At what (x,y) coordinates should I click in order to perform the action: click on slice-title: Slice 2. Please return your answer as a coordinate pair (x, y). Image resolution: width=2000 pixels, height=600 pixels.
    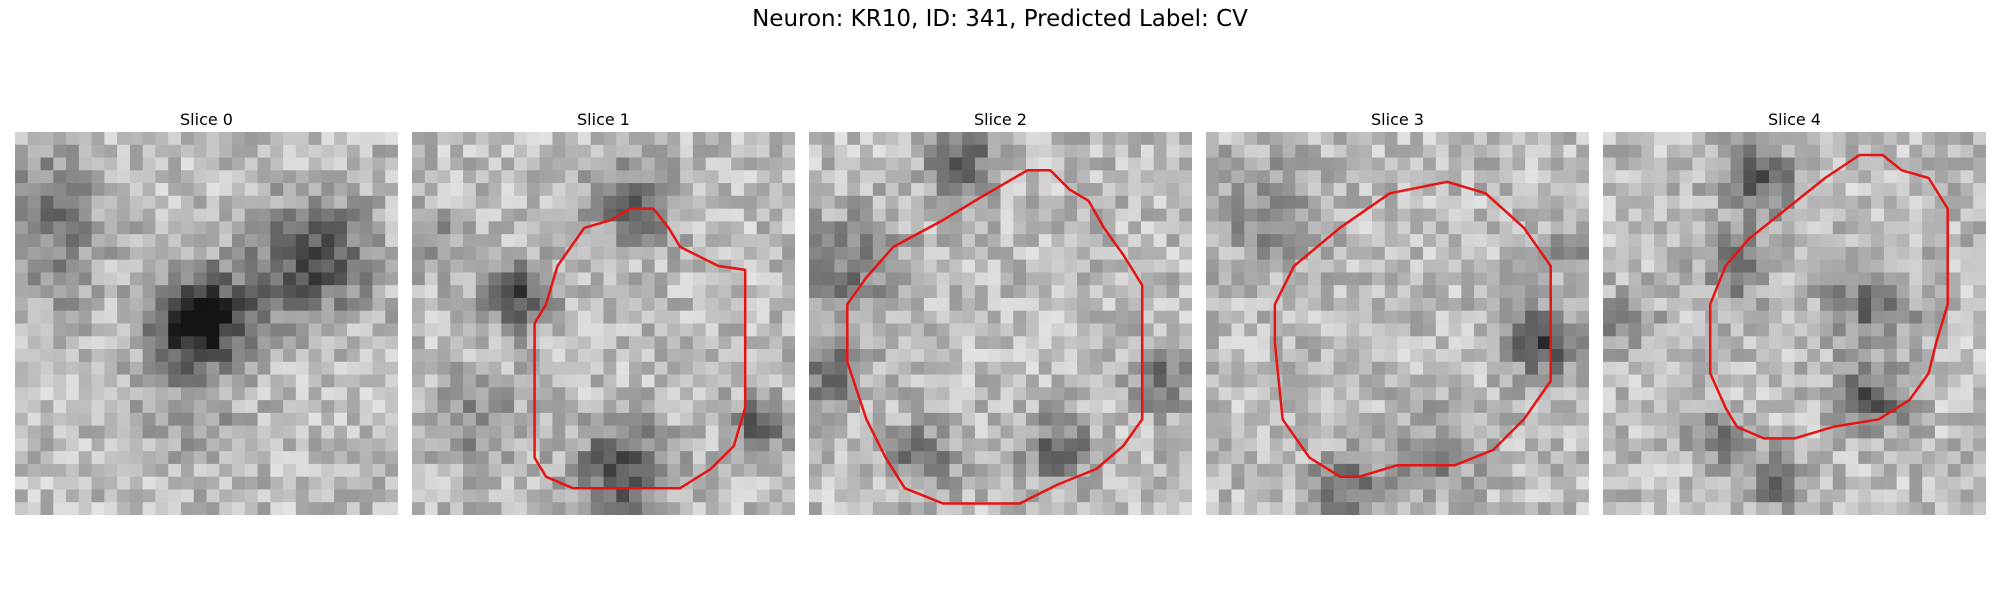
    Looking at the image, I should click on (1000, 119).